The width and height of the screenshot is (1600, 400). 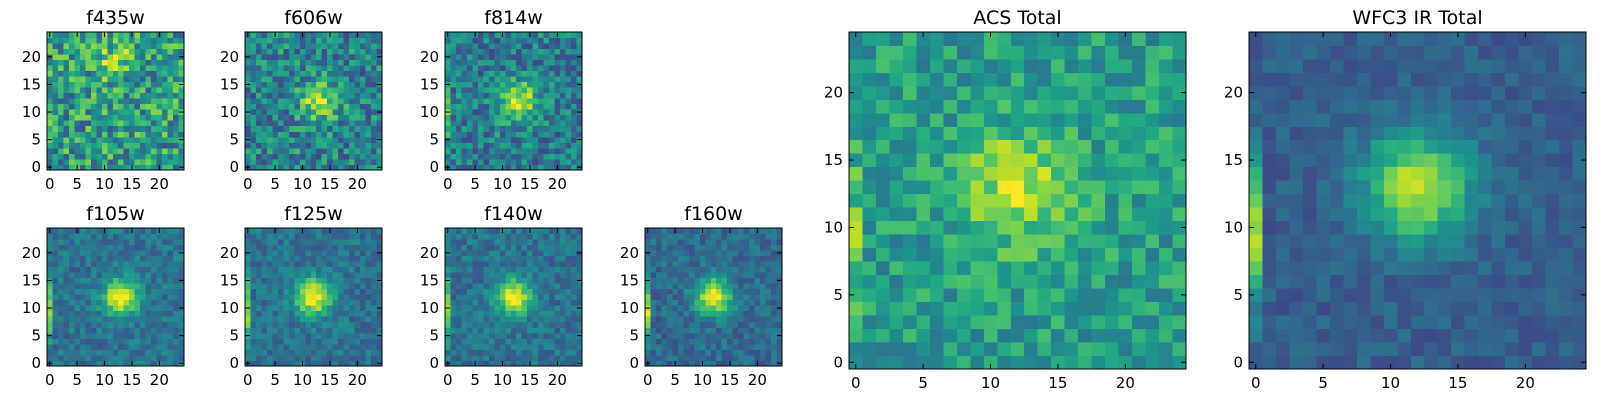 What do you see at coordinates (502, 184) in the screenshot?
I see `x-tick-label: 10` at bounding box center [502, 184].